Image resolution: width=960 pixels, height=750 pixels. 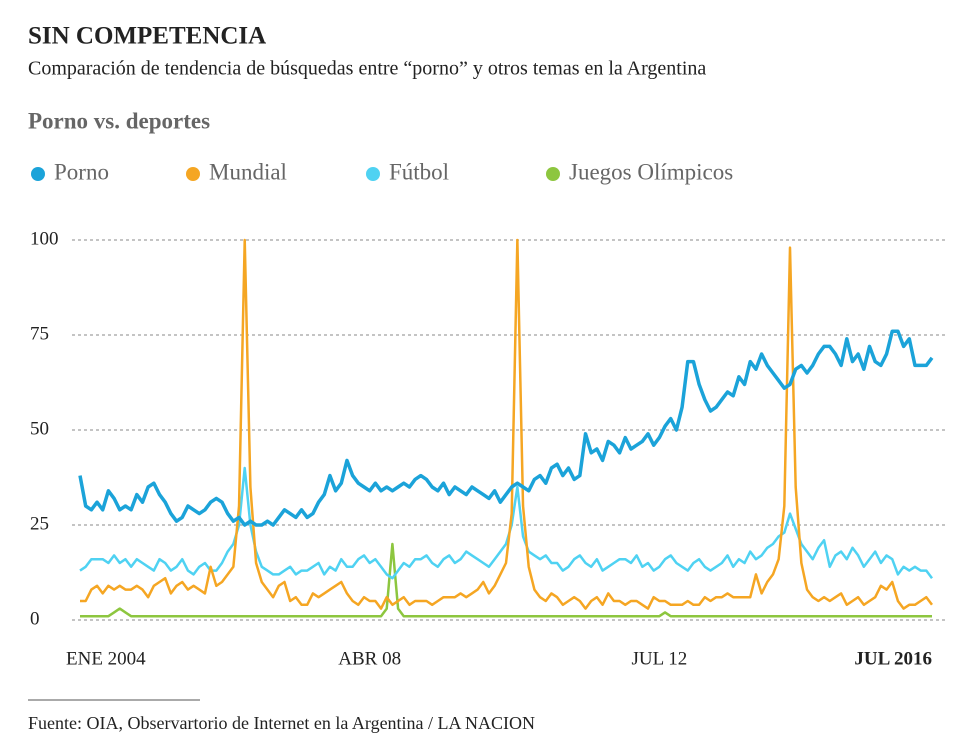 What do you see at coordinates (419, 171) in the screenshot?
I see `legend-label: Fútbol` at bounding box center [419, 171].